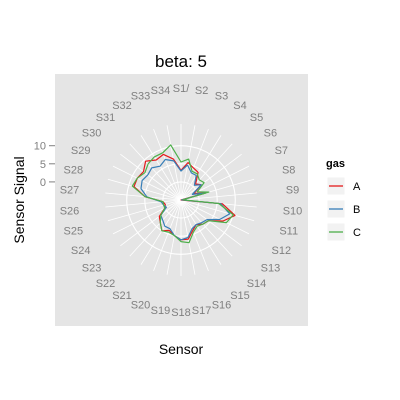  Describe the element at coordinates (292, 191) in the screenshot. I see `category-label: S9` at that location.